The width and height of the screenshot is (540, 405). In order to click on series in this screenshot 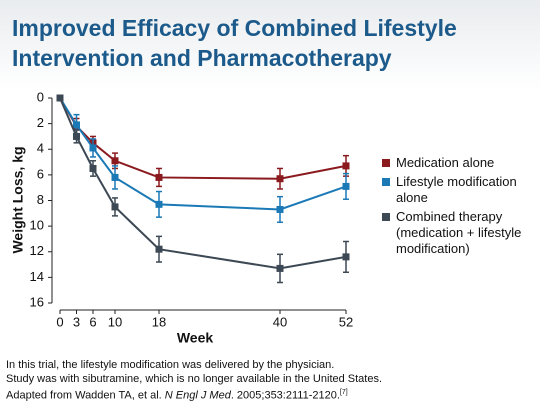, I will do `click(203, 142)`.